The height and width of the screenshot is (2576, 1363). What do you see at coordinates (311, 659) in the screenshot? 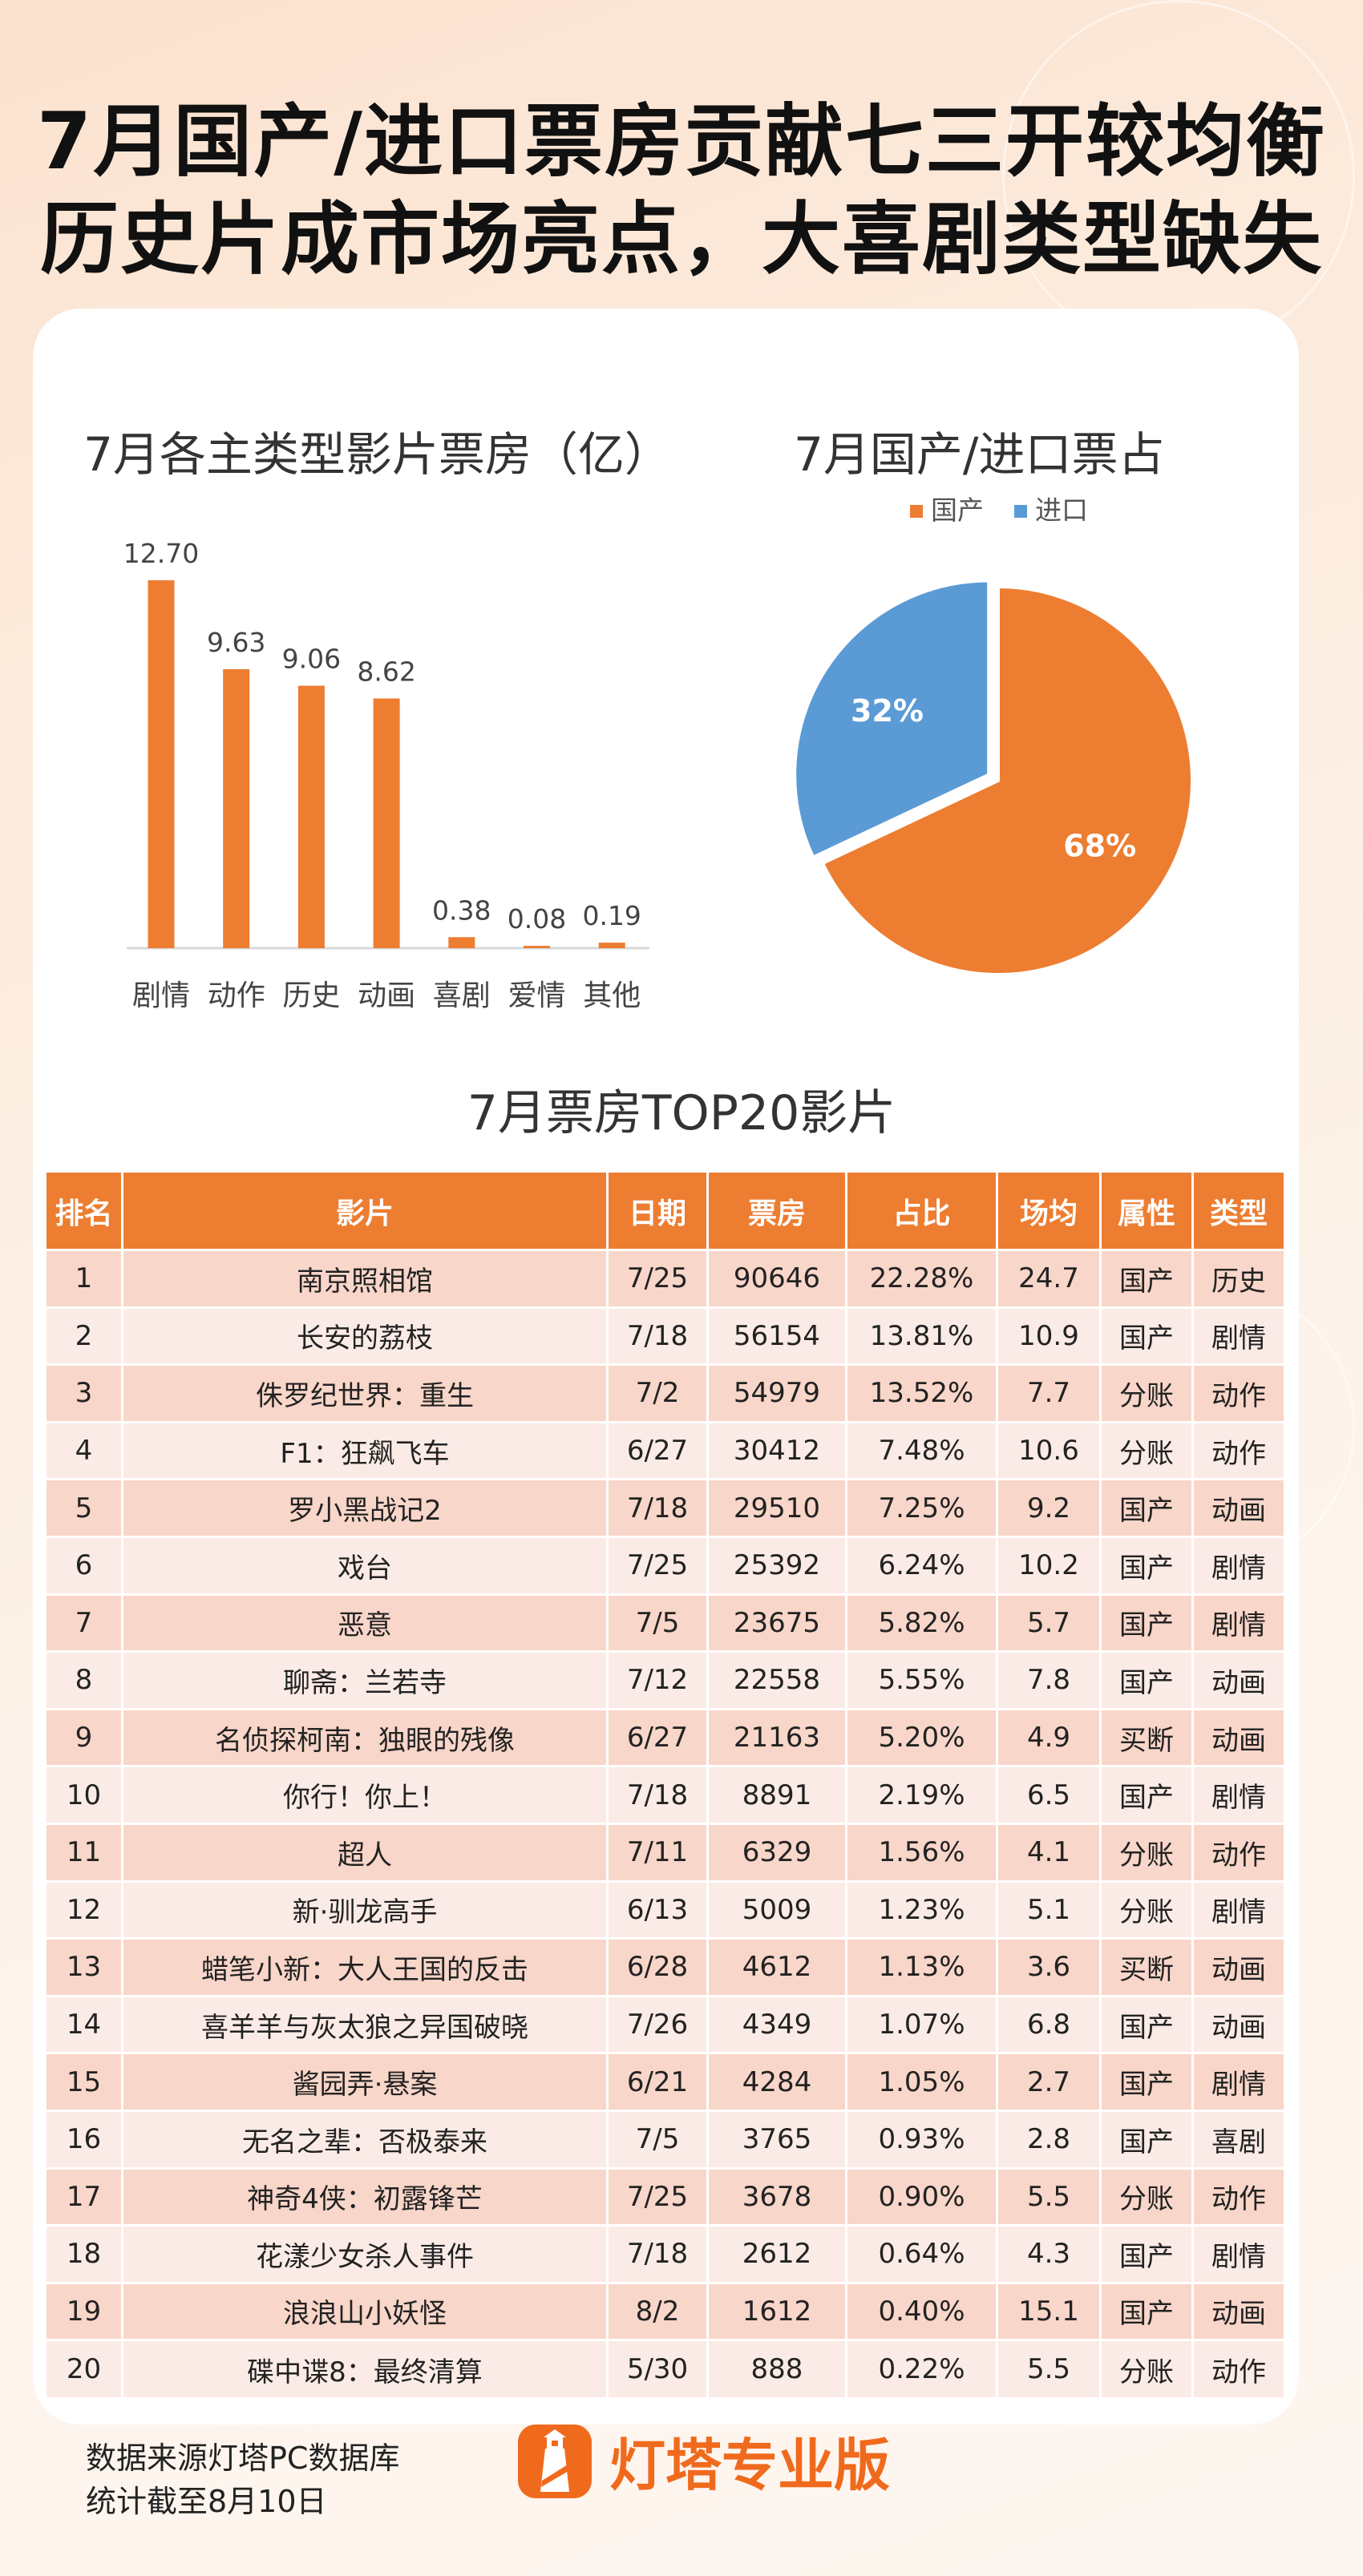
I see `bar-value-label: 9.06` at bounding box center [311, 659].